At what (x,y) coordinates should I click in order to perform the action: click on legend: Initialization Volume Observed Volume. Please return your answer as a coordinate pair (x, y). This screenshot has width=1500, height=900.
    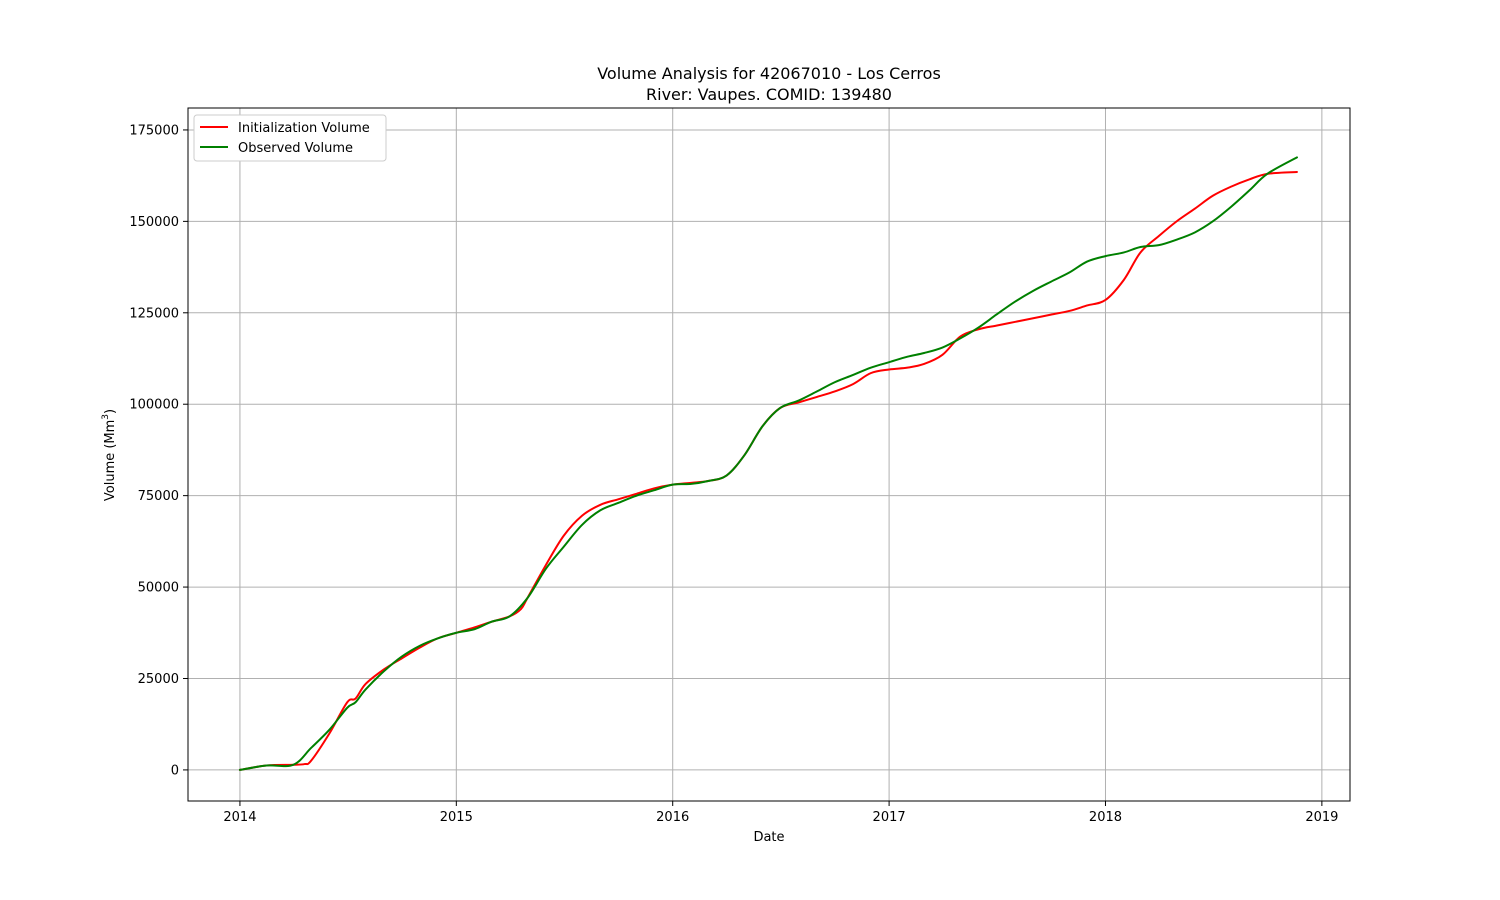
    Looking at the image, I should click on (290, 138).